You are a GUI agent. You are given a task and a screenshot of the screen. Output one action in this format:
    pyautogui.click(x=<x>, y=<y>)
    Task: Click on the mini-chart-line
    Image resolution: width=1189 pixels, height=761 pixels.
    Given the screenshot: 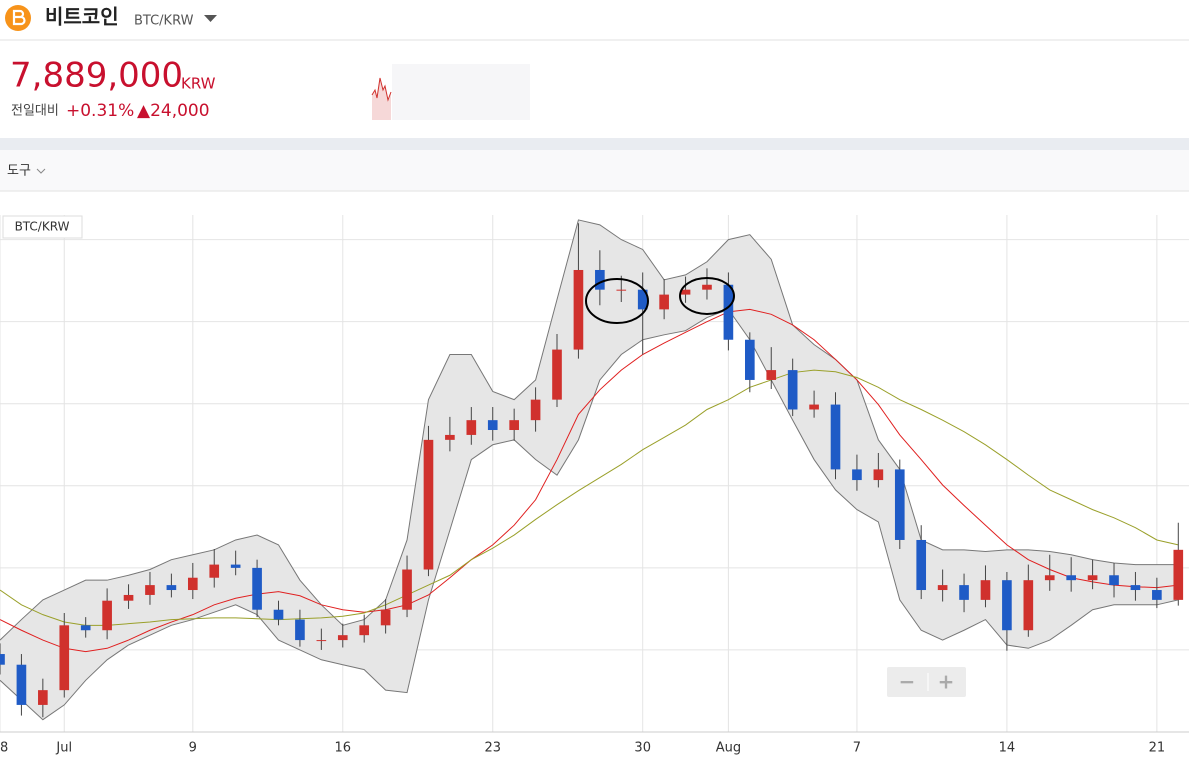 What is the action you would take?
    pyautogui.click(x=381, y=89)
    